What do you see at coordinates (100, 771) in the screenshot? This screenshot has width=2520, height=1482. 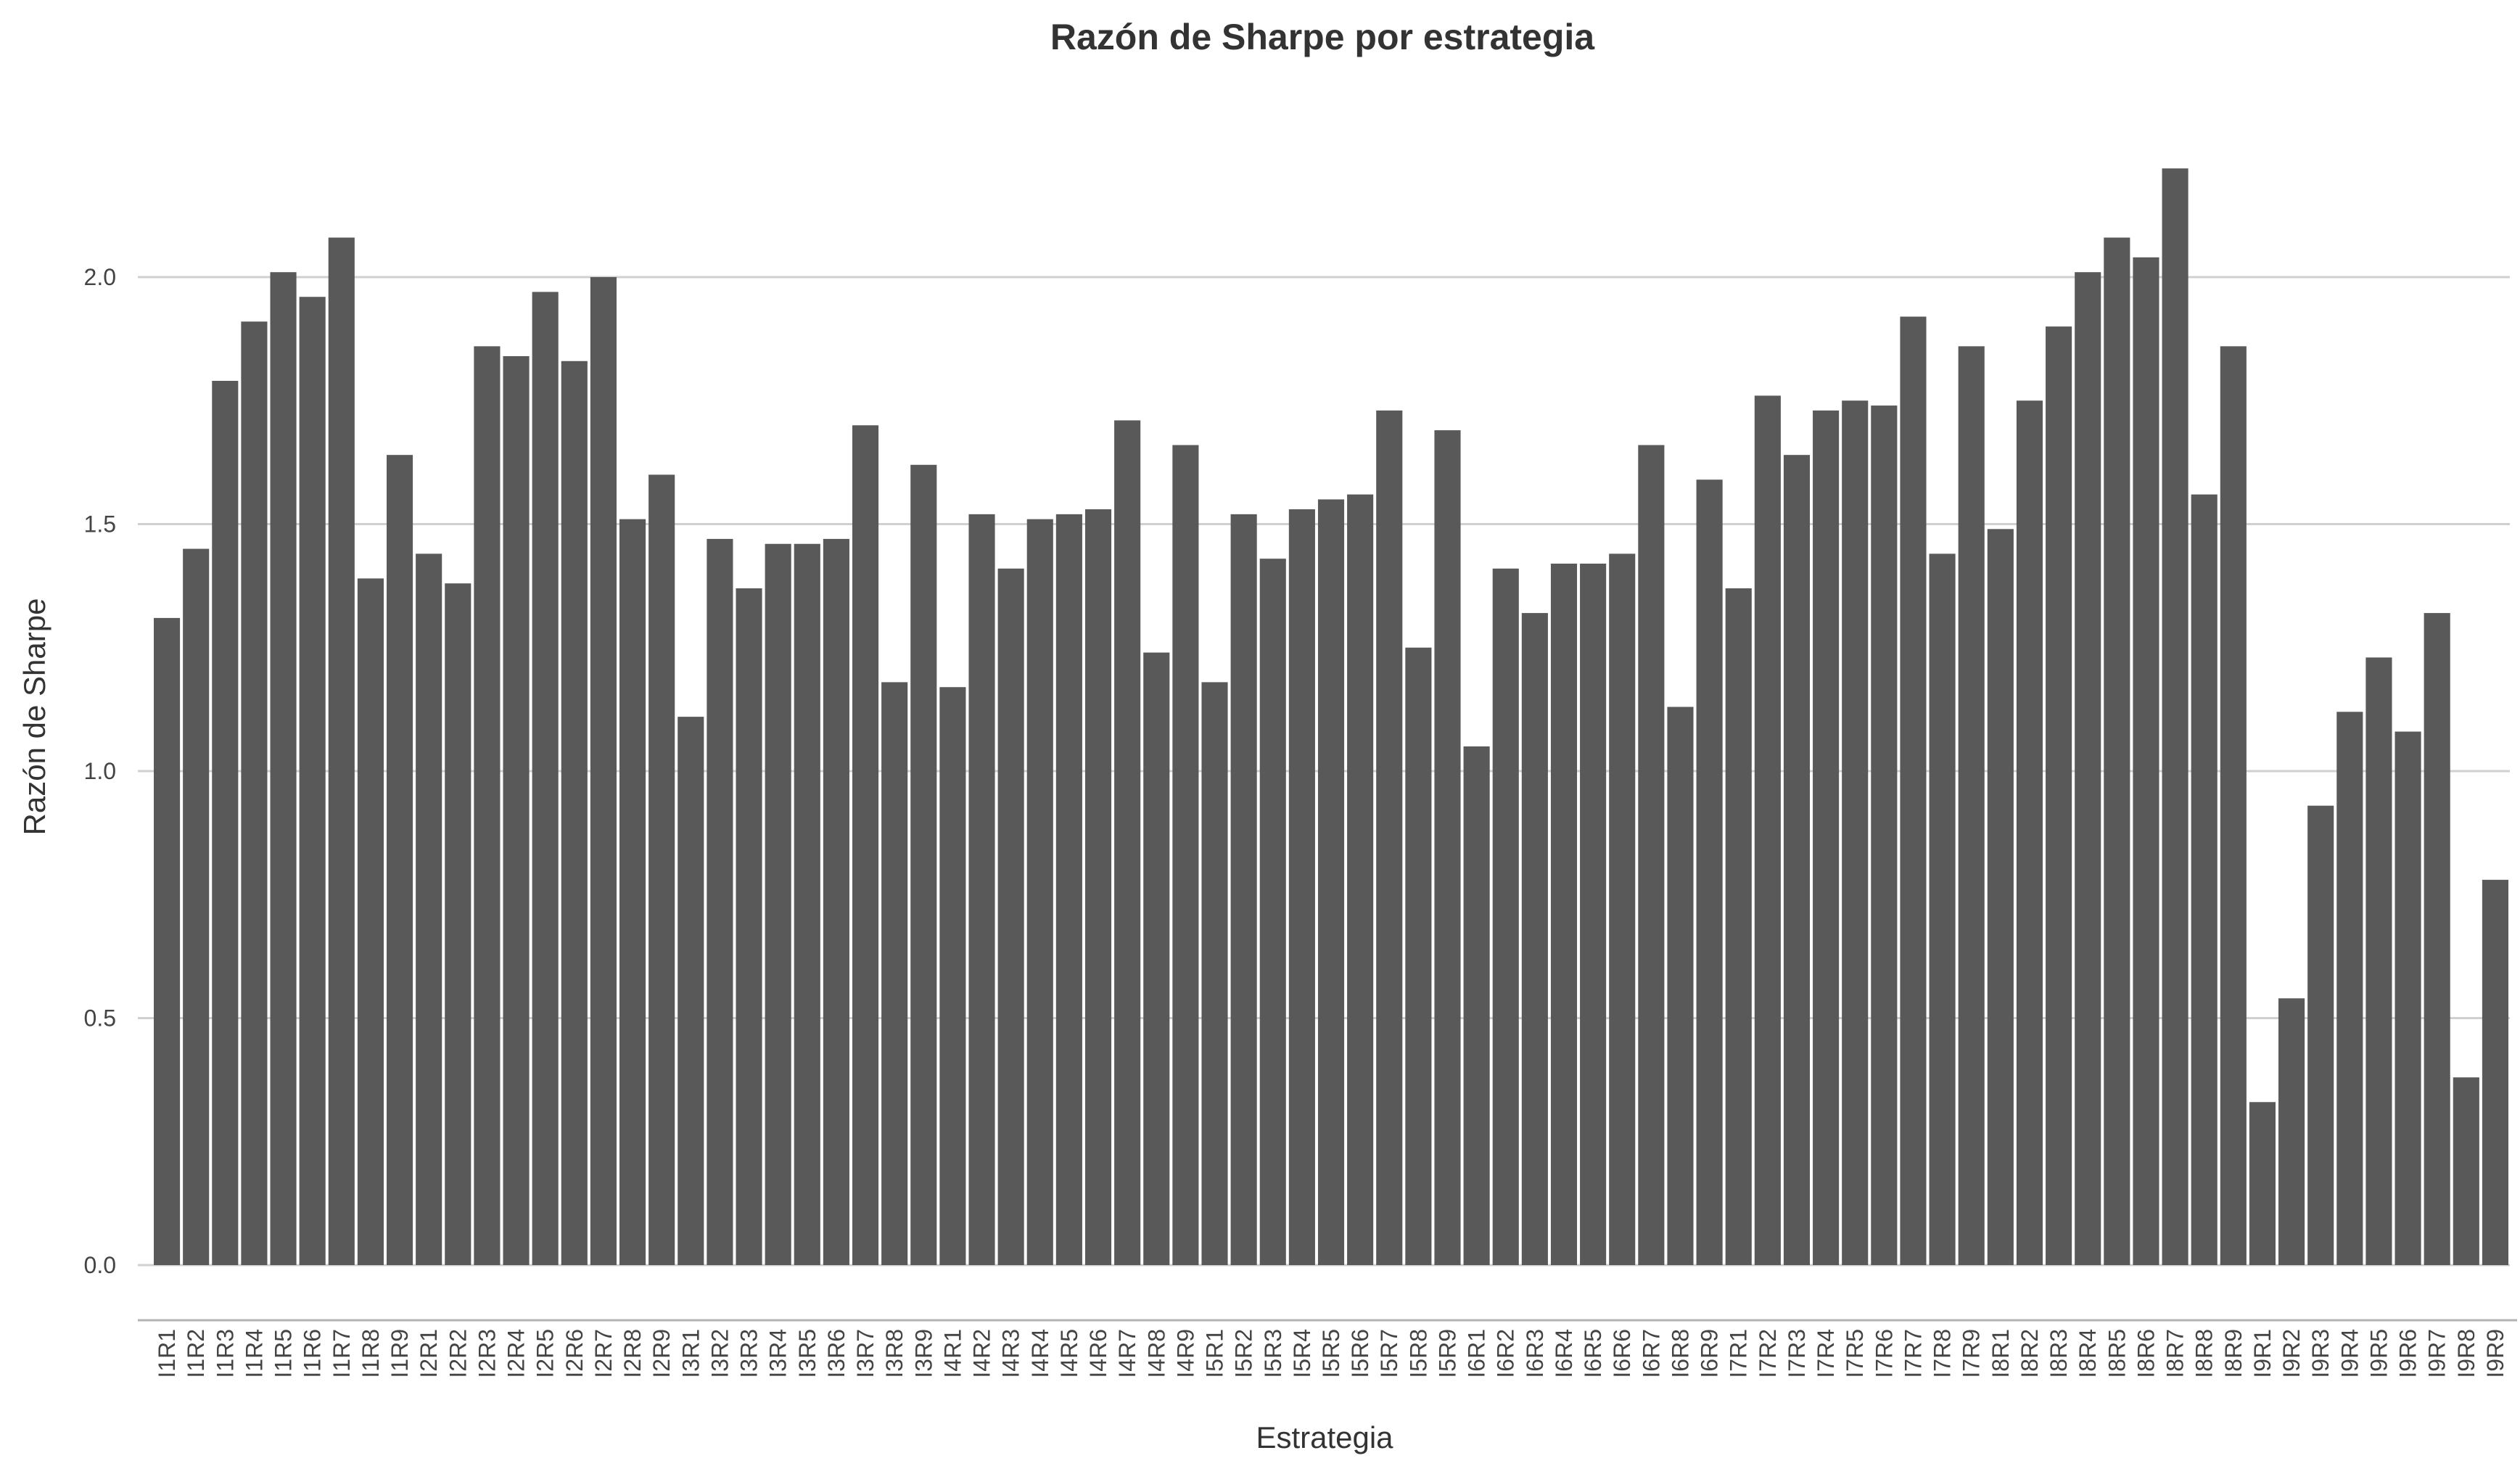 I see `y-tick-label: 1.0` at bounding box center [100, 771].